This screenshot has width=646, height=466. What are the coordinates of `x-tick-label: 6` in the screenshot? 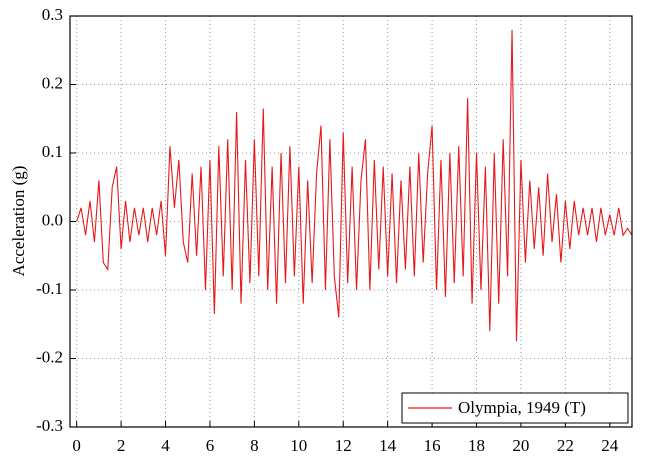 It's located at (210, 445).